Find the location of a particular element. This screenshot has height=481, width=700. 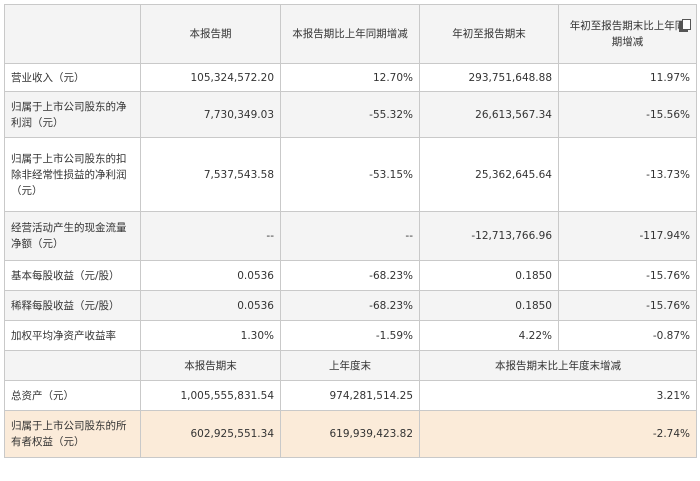

row-label: 归属于上市公司股东的净利润（元） is located at coordinates (72, 114).